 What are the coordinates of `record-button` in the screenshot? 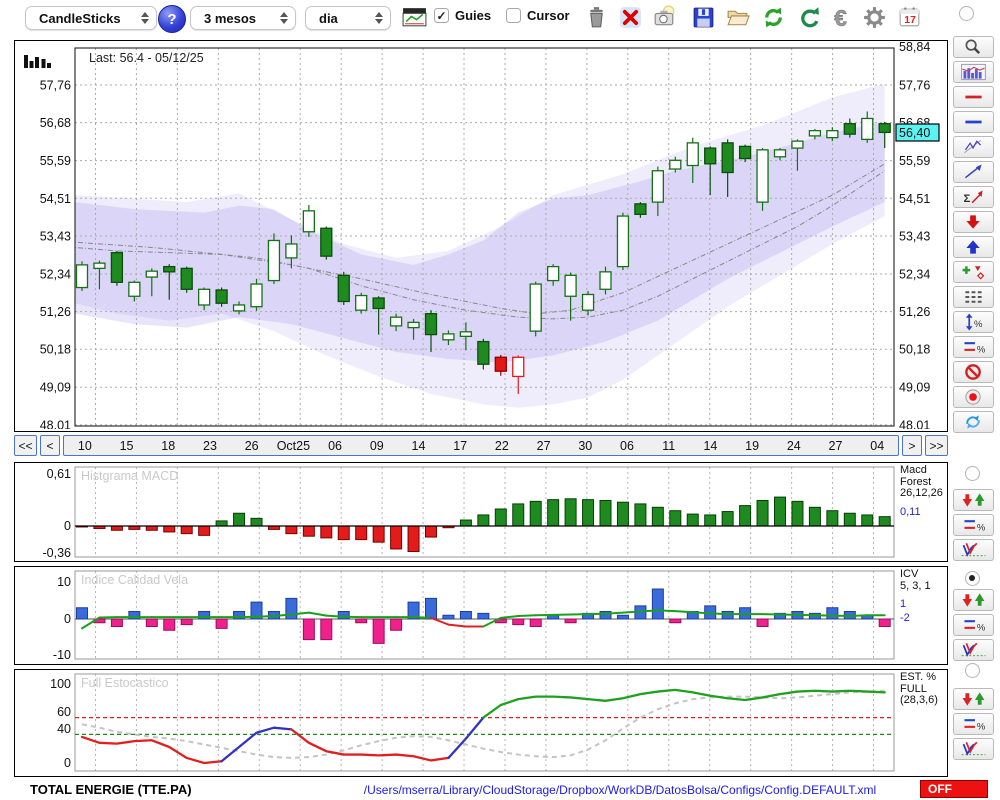 It's located at (973, 397).